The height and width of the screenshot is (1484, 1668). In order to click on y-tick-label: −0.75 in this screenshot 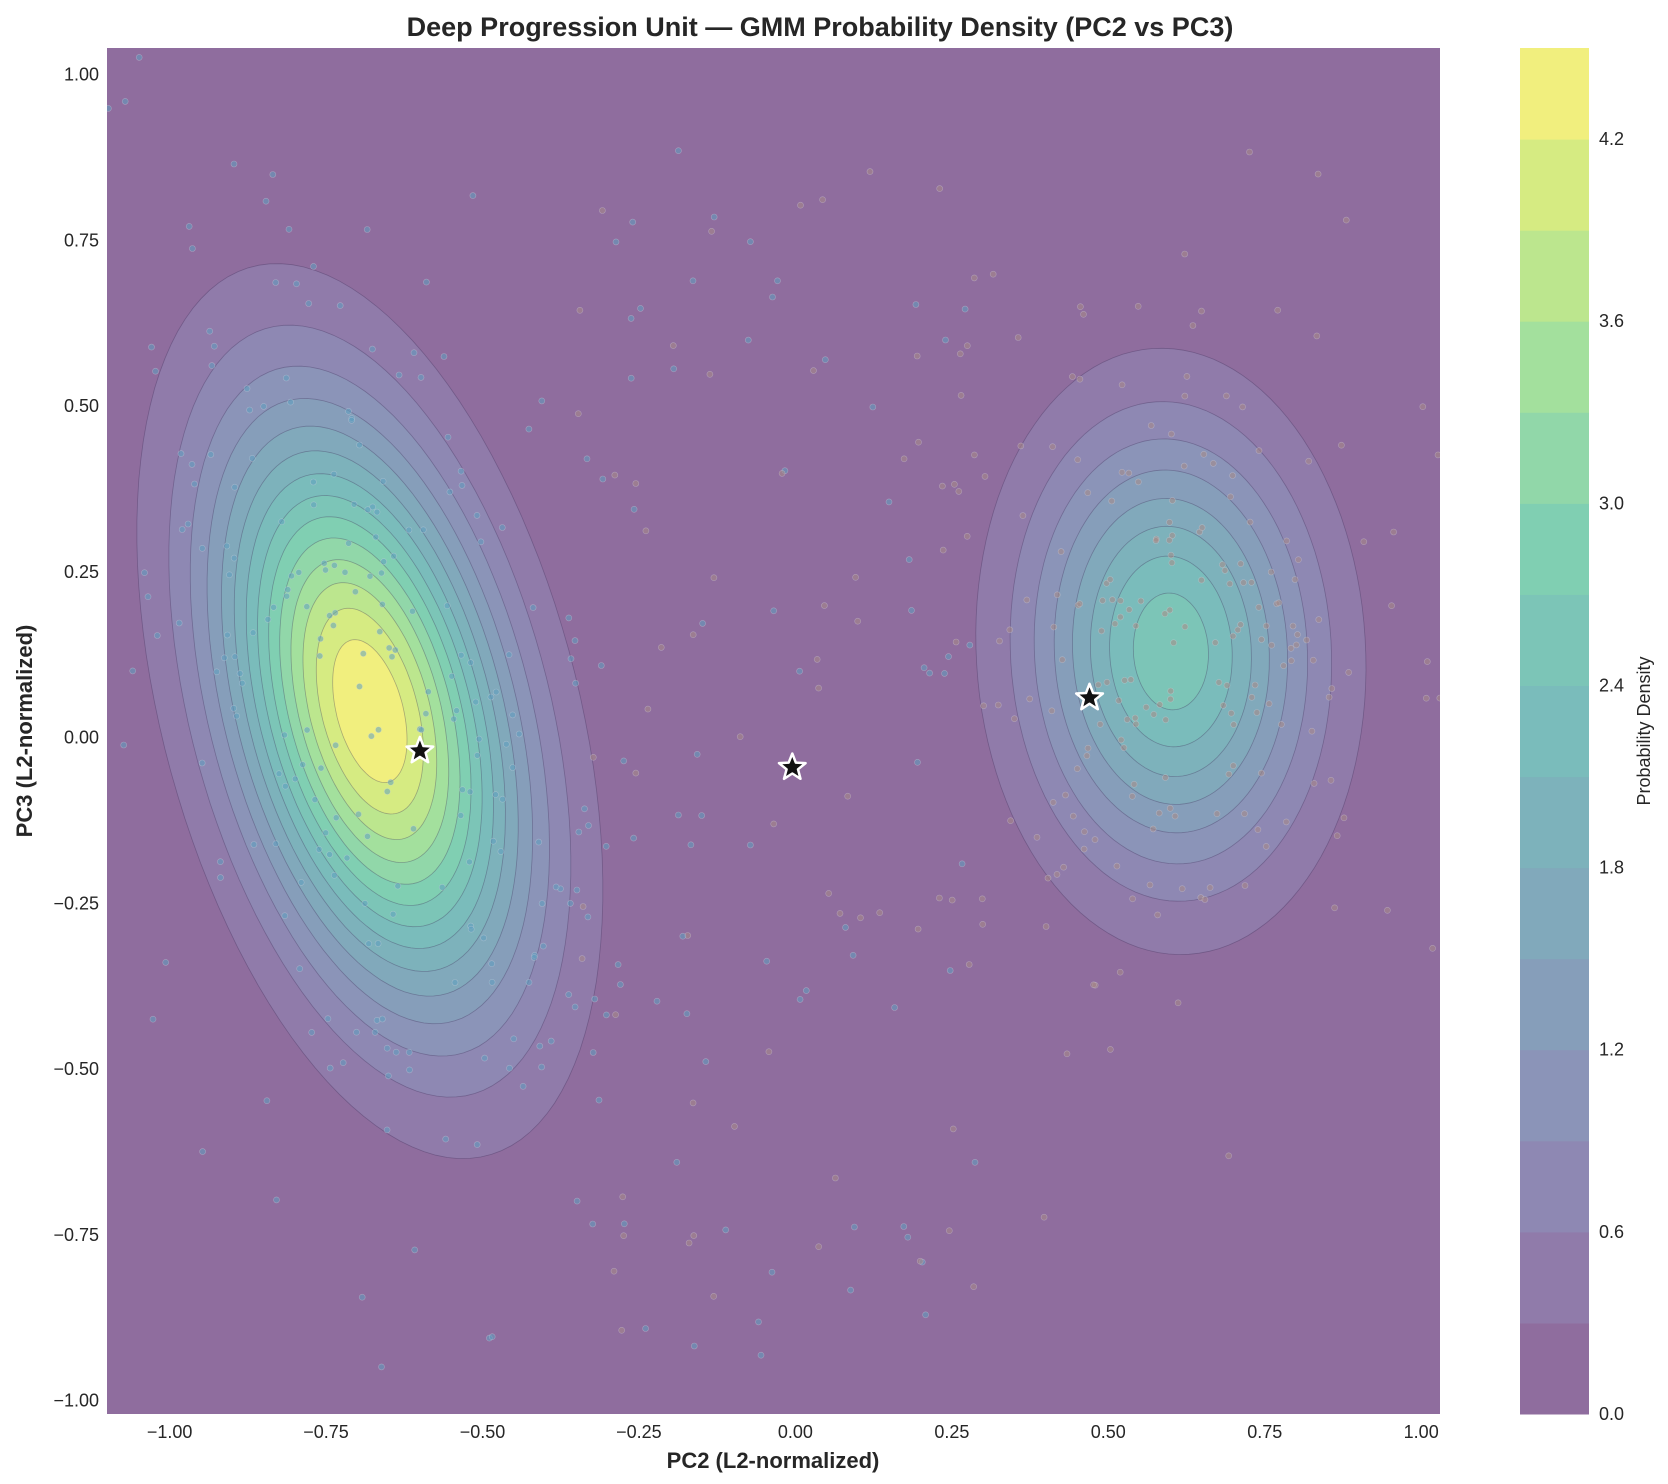, I will do `click(76, 1235)`.